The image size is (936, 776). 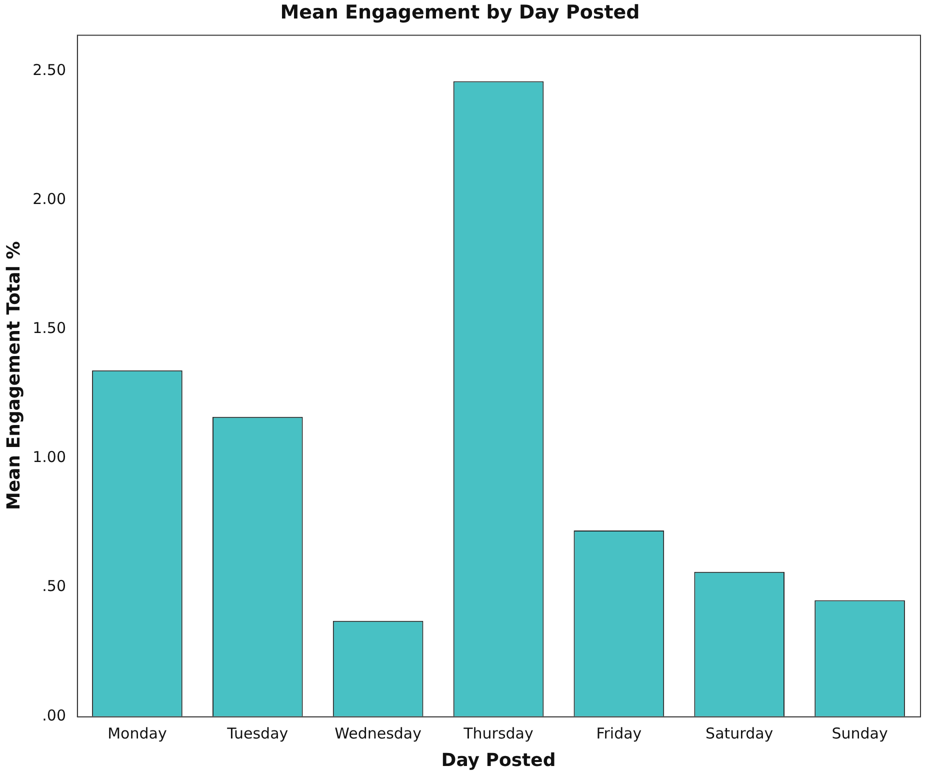 I want to click on chart-title: Mean Engagement by Day Posted, so click(x=460, y=12).